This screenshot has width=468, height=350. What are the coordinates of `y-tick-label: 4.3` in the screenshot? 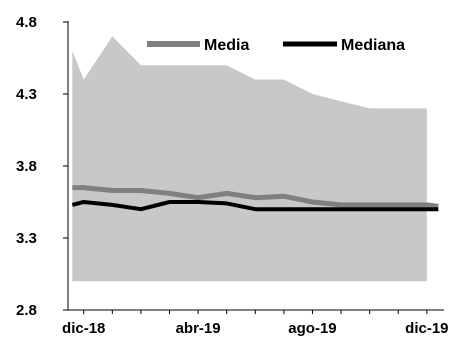 It's located at (26, 94).